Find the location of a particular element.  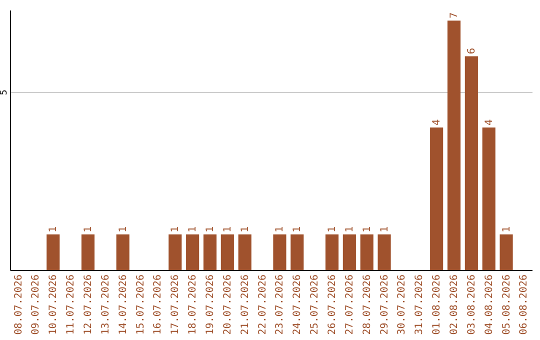

x-tick-label: 27.07.2026 is located at coordinates (350, 304).